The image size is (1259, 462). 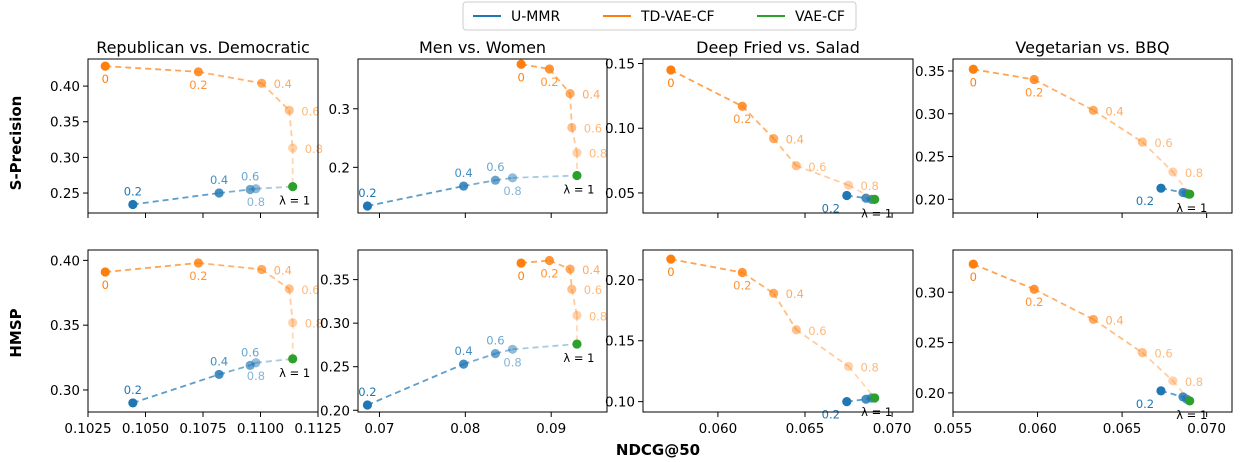 I want to click on y-tick-label: 0.05, so click(x=620, y=194).